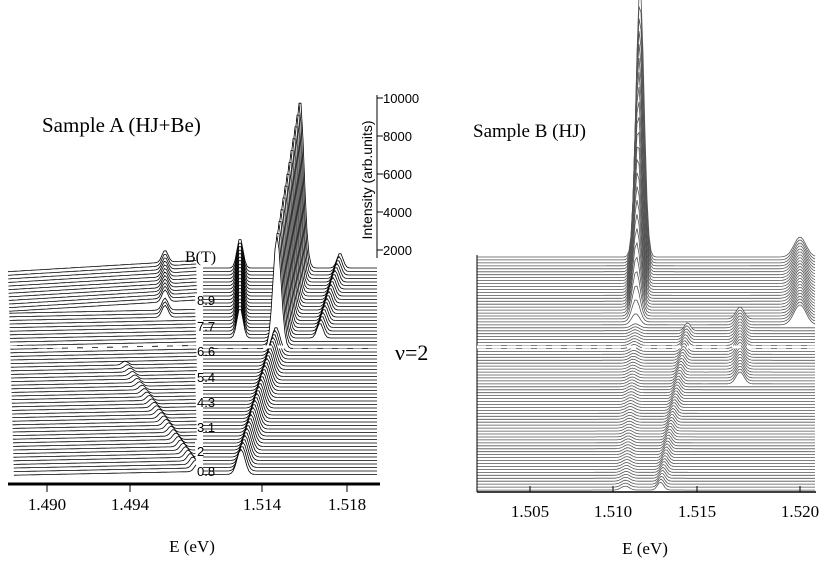 This screenshot has height=567, width=834. What do you see at coordinates (206, 300) in the screenshot?
I see `b-tick-label: 8.9` at bounding box center [206, 300].